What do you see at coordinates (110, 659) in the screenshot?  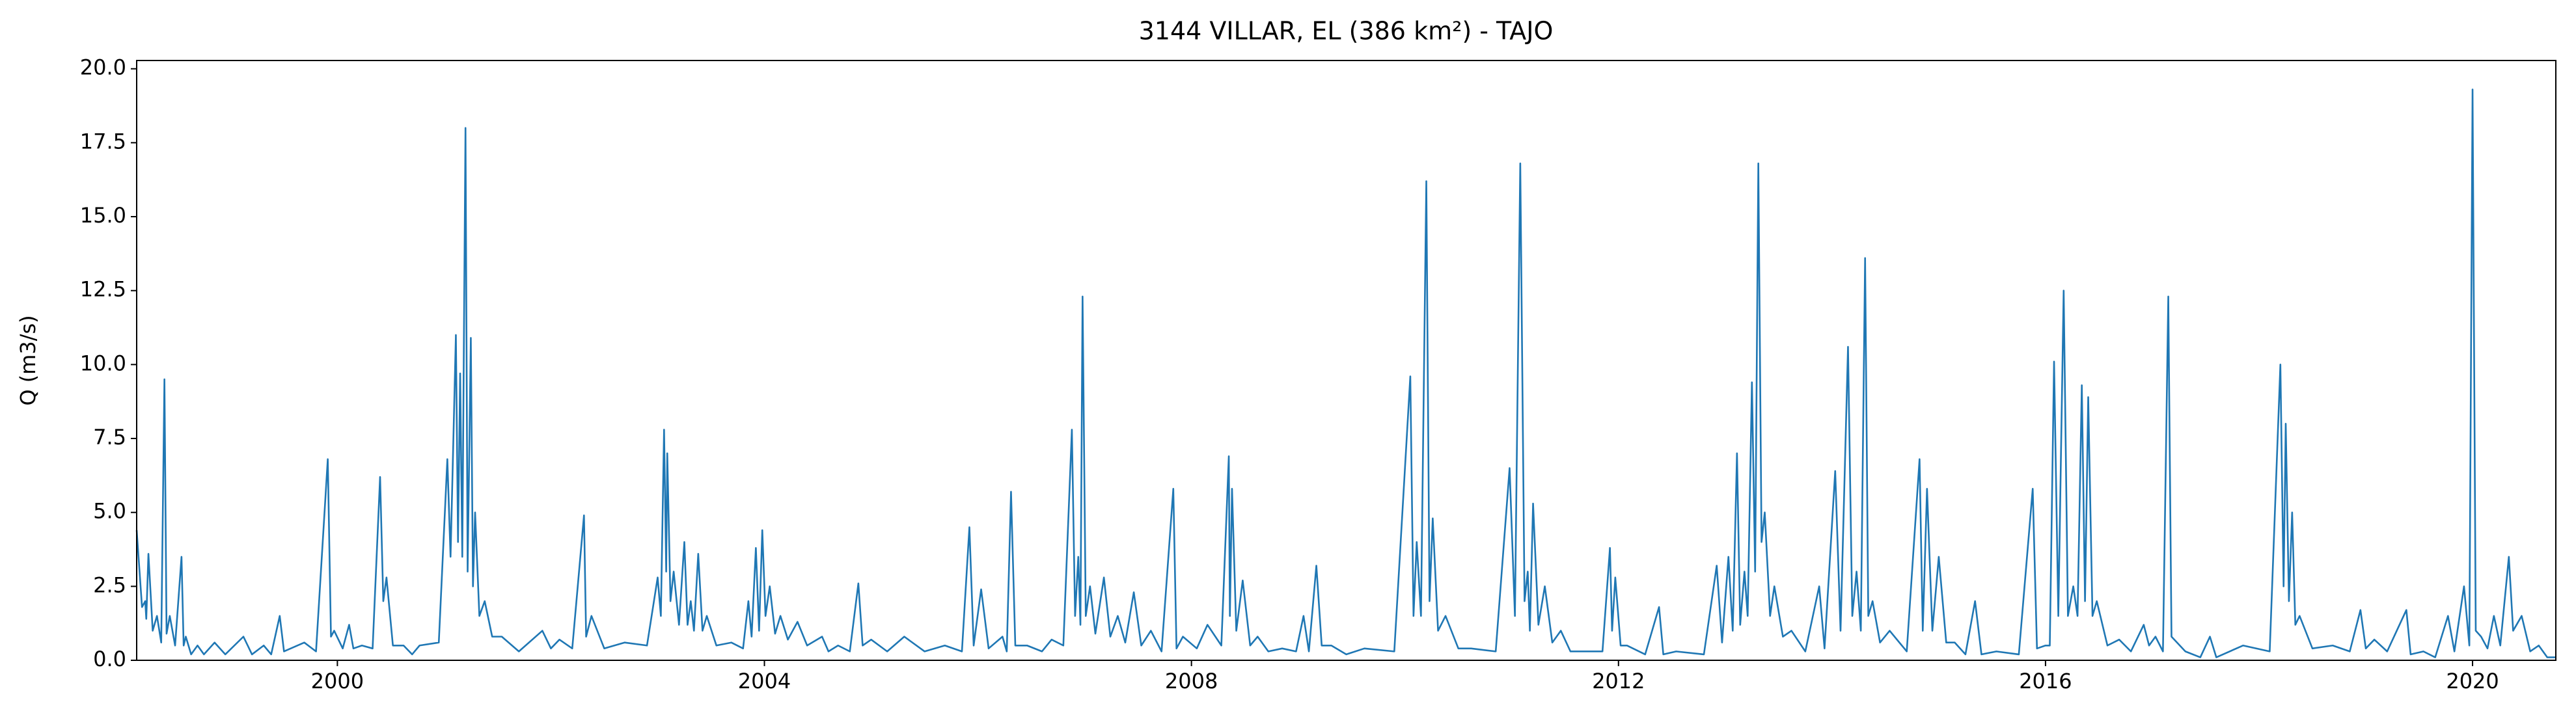 I see `y-tick-label: 0.0` at bounding box center [110, 659].